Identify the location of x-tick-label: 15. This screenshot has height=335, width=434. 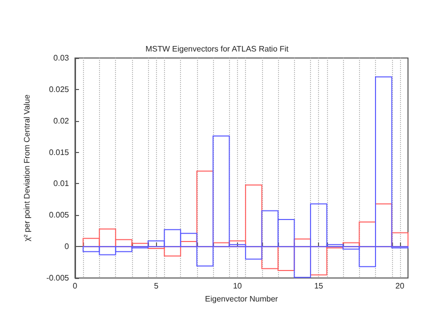
(319, 286).